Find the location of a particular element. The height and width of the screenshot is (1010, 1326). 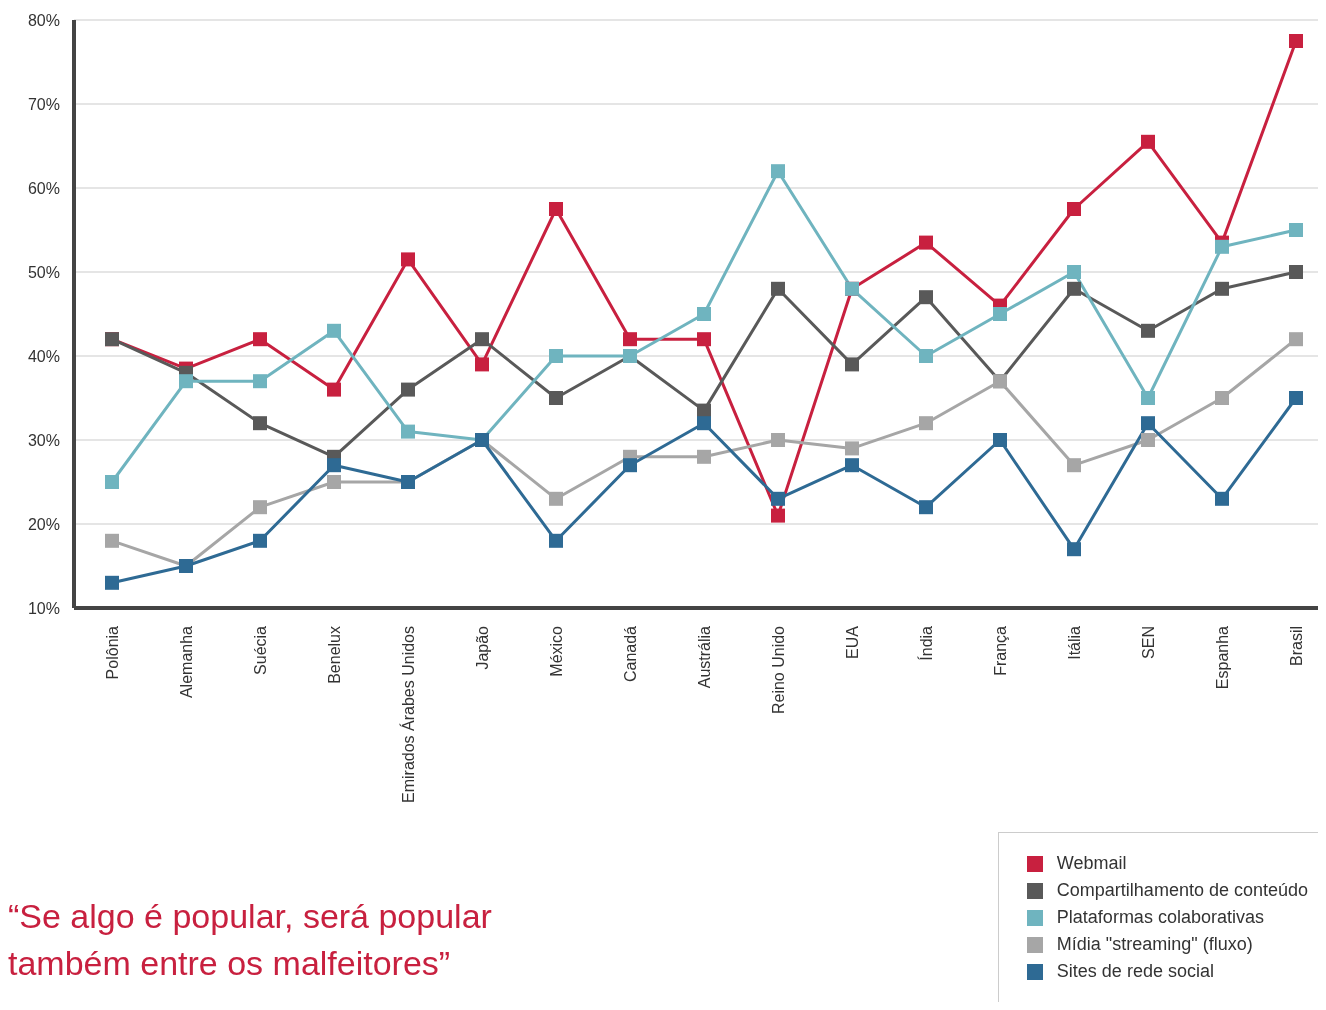

text: “Se algo é popular, será popular também entre os malfeitores” is located at coordinates (250, 940).